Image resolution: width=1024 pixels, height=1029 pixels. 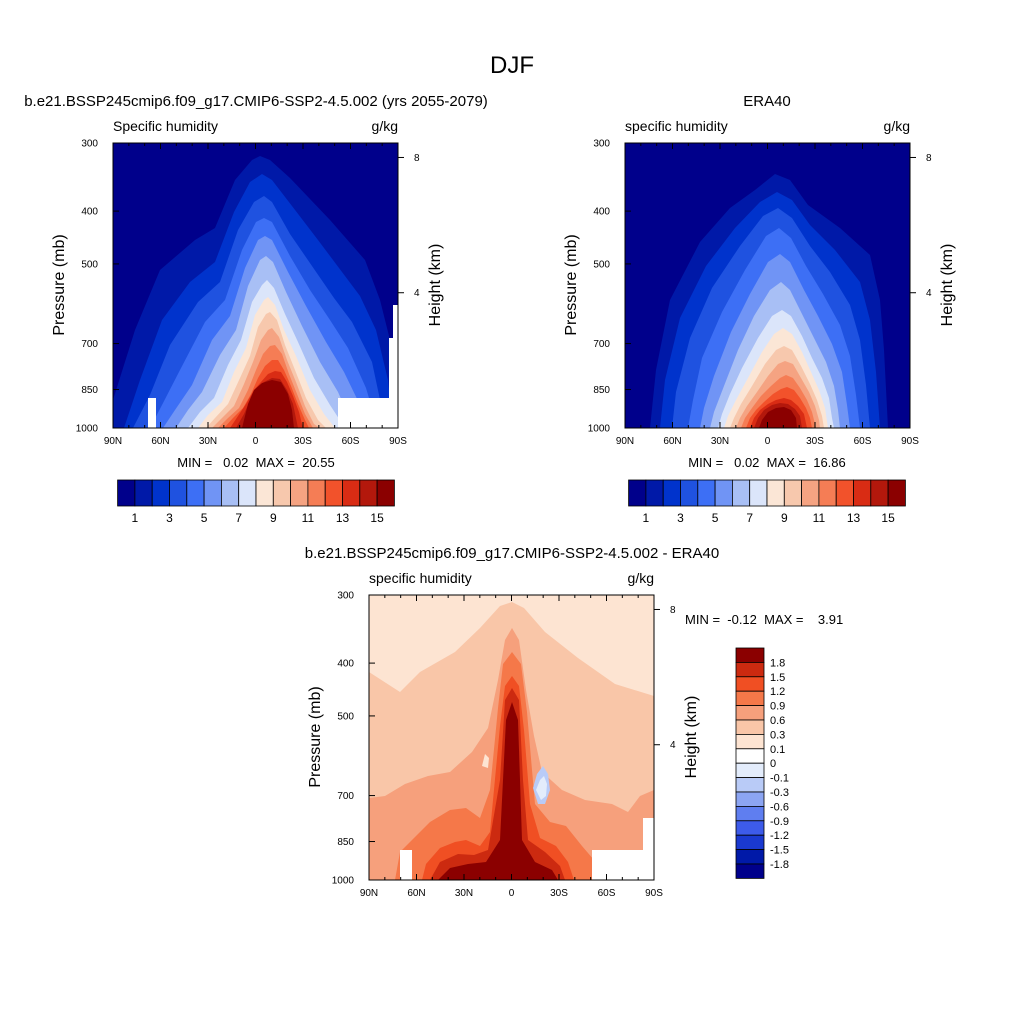 I want to click on y-tick-label: 300, so click(x=345, y=596).